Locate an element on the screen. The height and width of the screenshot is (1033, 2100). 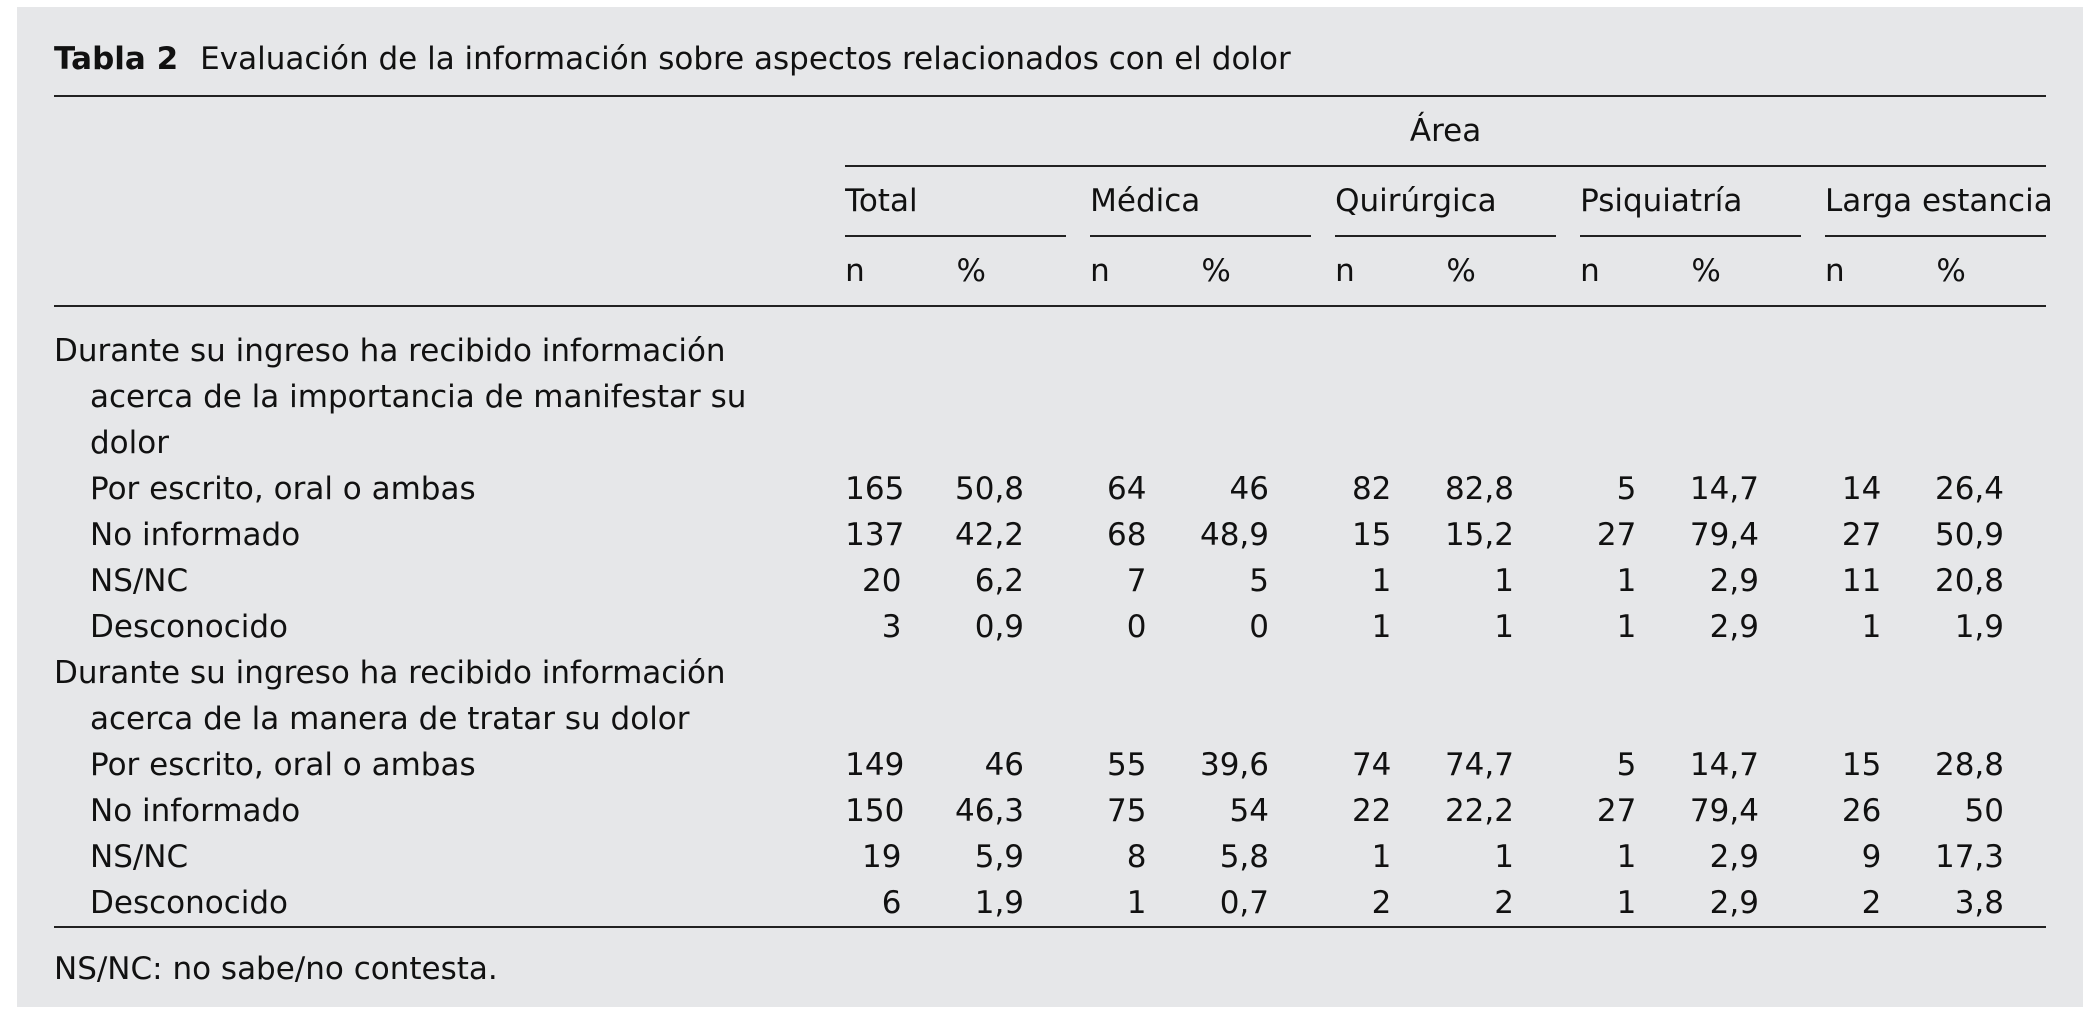
cell-value: 17,3 is located at coordinates (1969, 857).